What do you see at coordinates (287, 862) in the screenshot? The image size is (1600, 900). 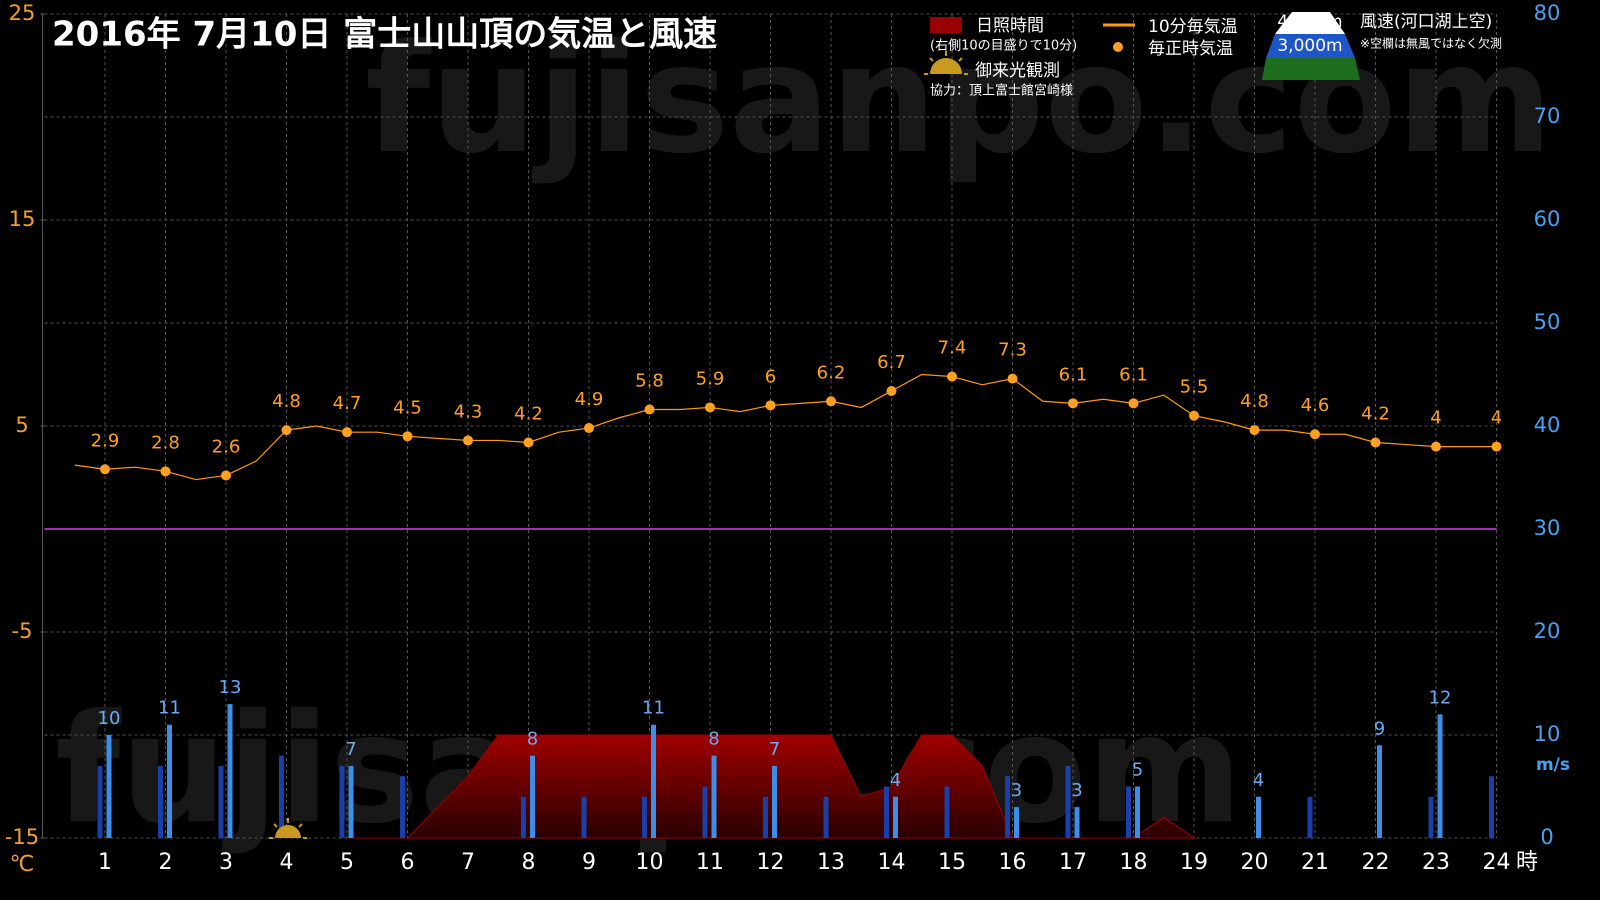 I see `x-tick-label: 4` at bounding box center [287, 862].